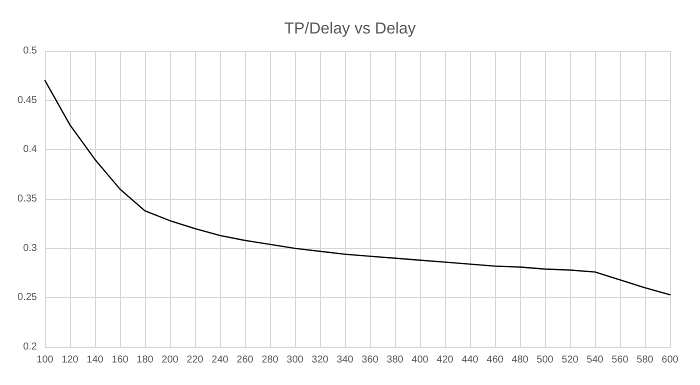  I want to click on x-tick-label: 500, so click(545, 360).